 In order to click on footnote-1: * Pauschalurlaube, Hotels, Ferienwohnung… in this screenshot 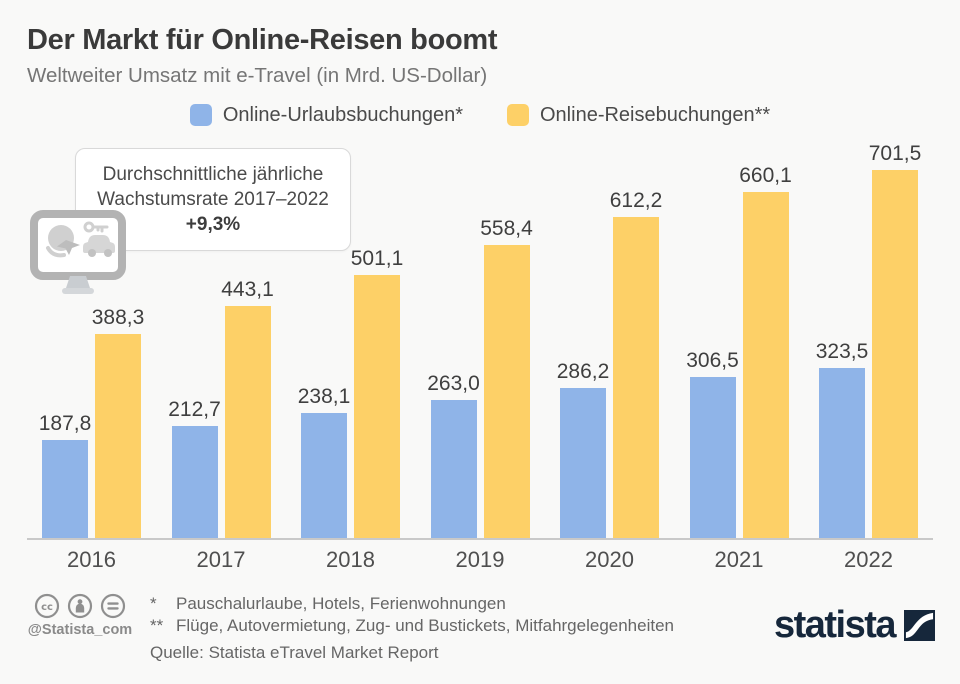, I will do `click(412, 604)`.